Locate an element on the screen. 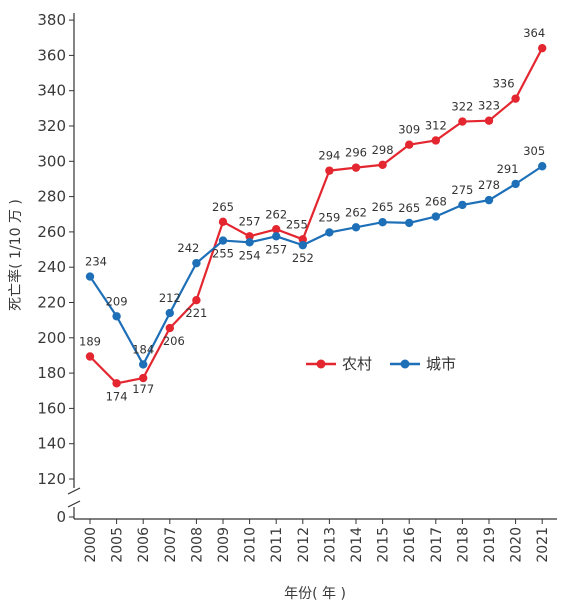 This screenshot has width=568, height=610. y-tick-label: 120 is located at coordinates (51, 479).